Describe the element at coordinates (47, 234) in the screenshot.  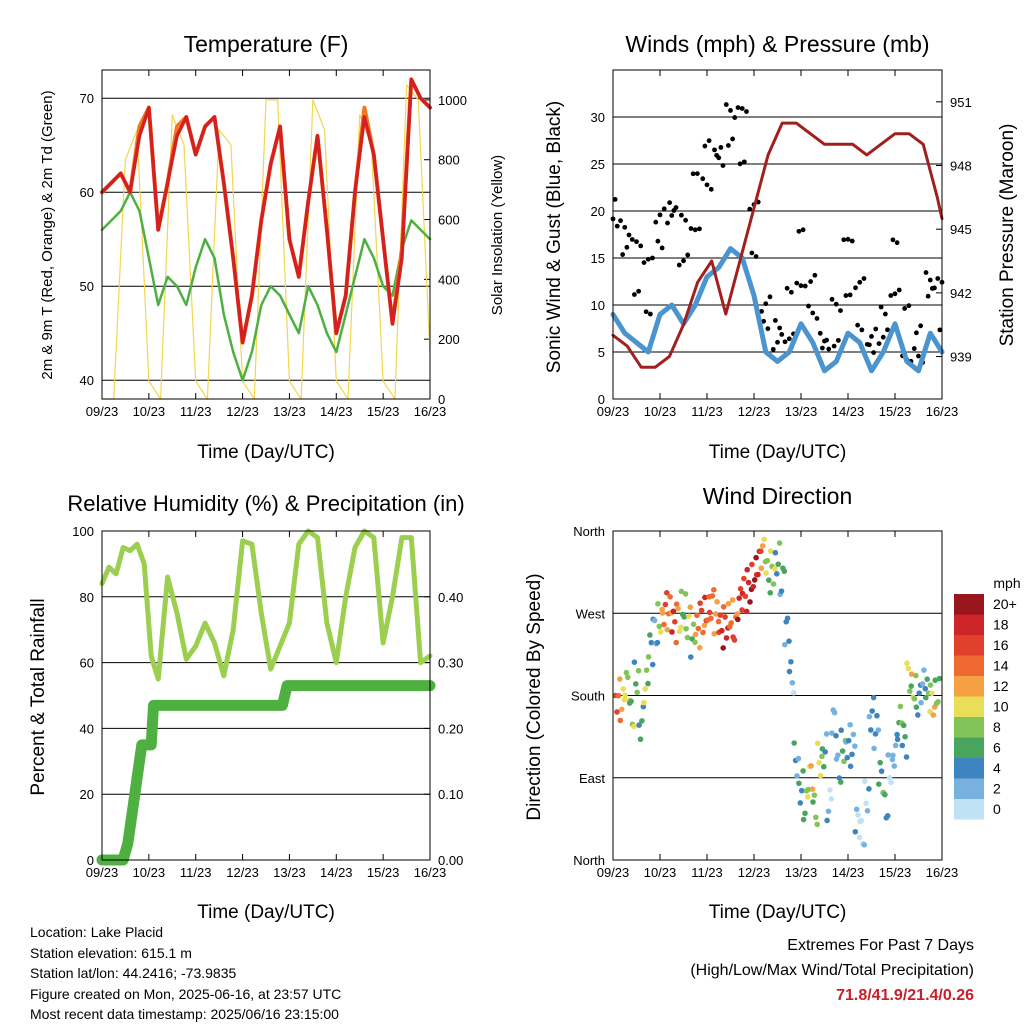
I see `temperature-y-label: 2m & 9m T (Red, Orange) & 2m Td (Green)` at that location.